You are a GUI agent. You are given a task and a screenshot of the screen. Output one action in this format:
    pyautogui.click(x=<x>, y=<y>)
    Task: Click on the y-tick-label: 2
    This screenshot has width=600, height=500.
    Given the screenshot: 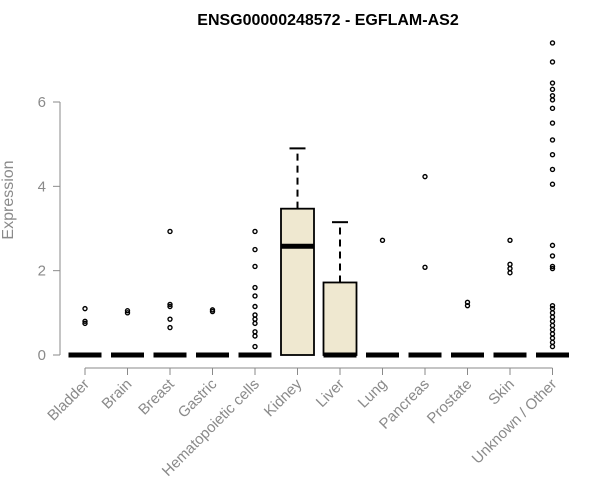 What is the action you would take?
    pyautogui.click(x=42, y=271)
    